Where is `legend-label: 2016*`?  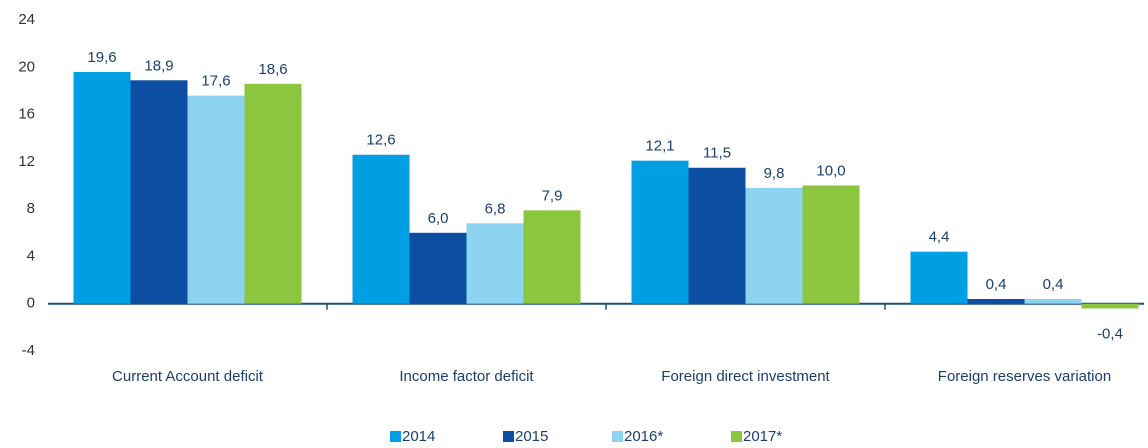 legend-label: 2016* is located at coordinates (643, 436).